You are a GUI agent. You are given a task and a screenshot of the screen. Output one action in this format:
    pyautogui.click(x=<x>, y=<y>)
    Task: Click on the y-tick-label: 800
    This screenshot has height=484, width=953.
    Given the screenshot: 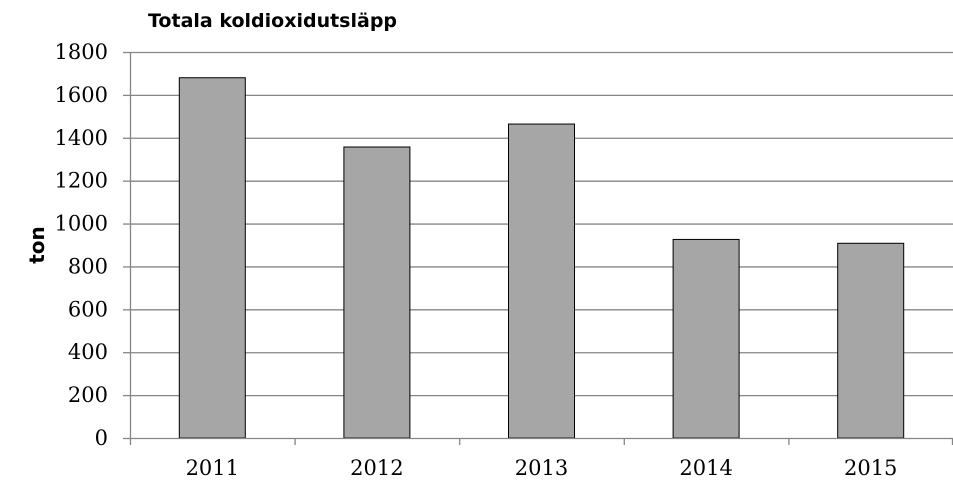 What is the action you would take?
    pyautogui.click(x=88, y=266)
    